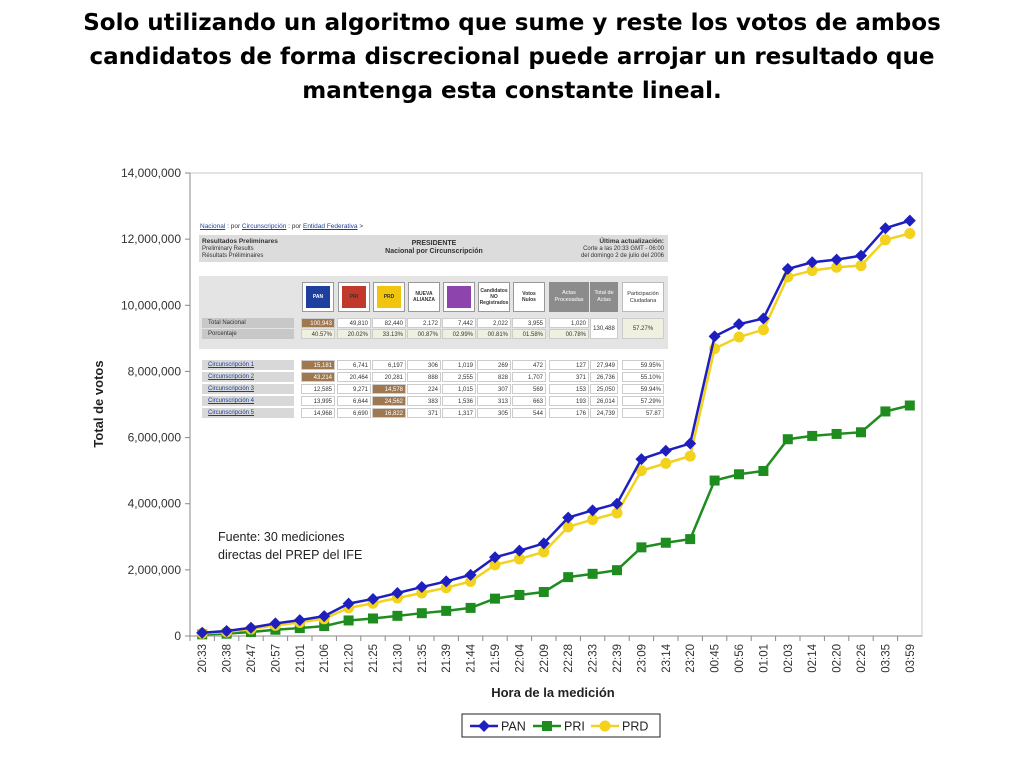 This screenshot has height=768, width=1024. What do you see at coordinates (318, 323) in the screenshot?
I see `total-value-cell: 100,943` at bounding box center [318, 323].